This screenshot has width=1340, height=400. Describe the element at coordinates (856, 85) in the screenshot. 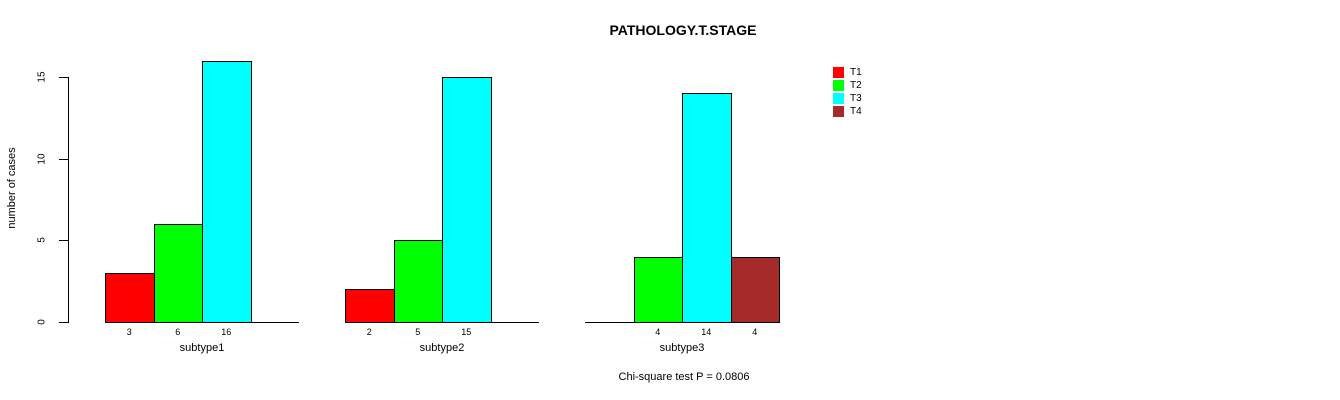

I see `legend-label-T2: T2` at that location.